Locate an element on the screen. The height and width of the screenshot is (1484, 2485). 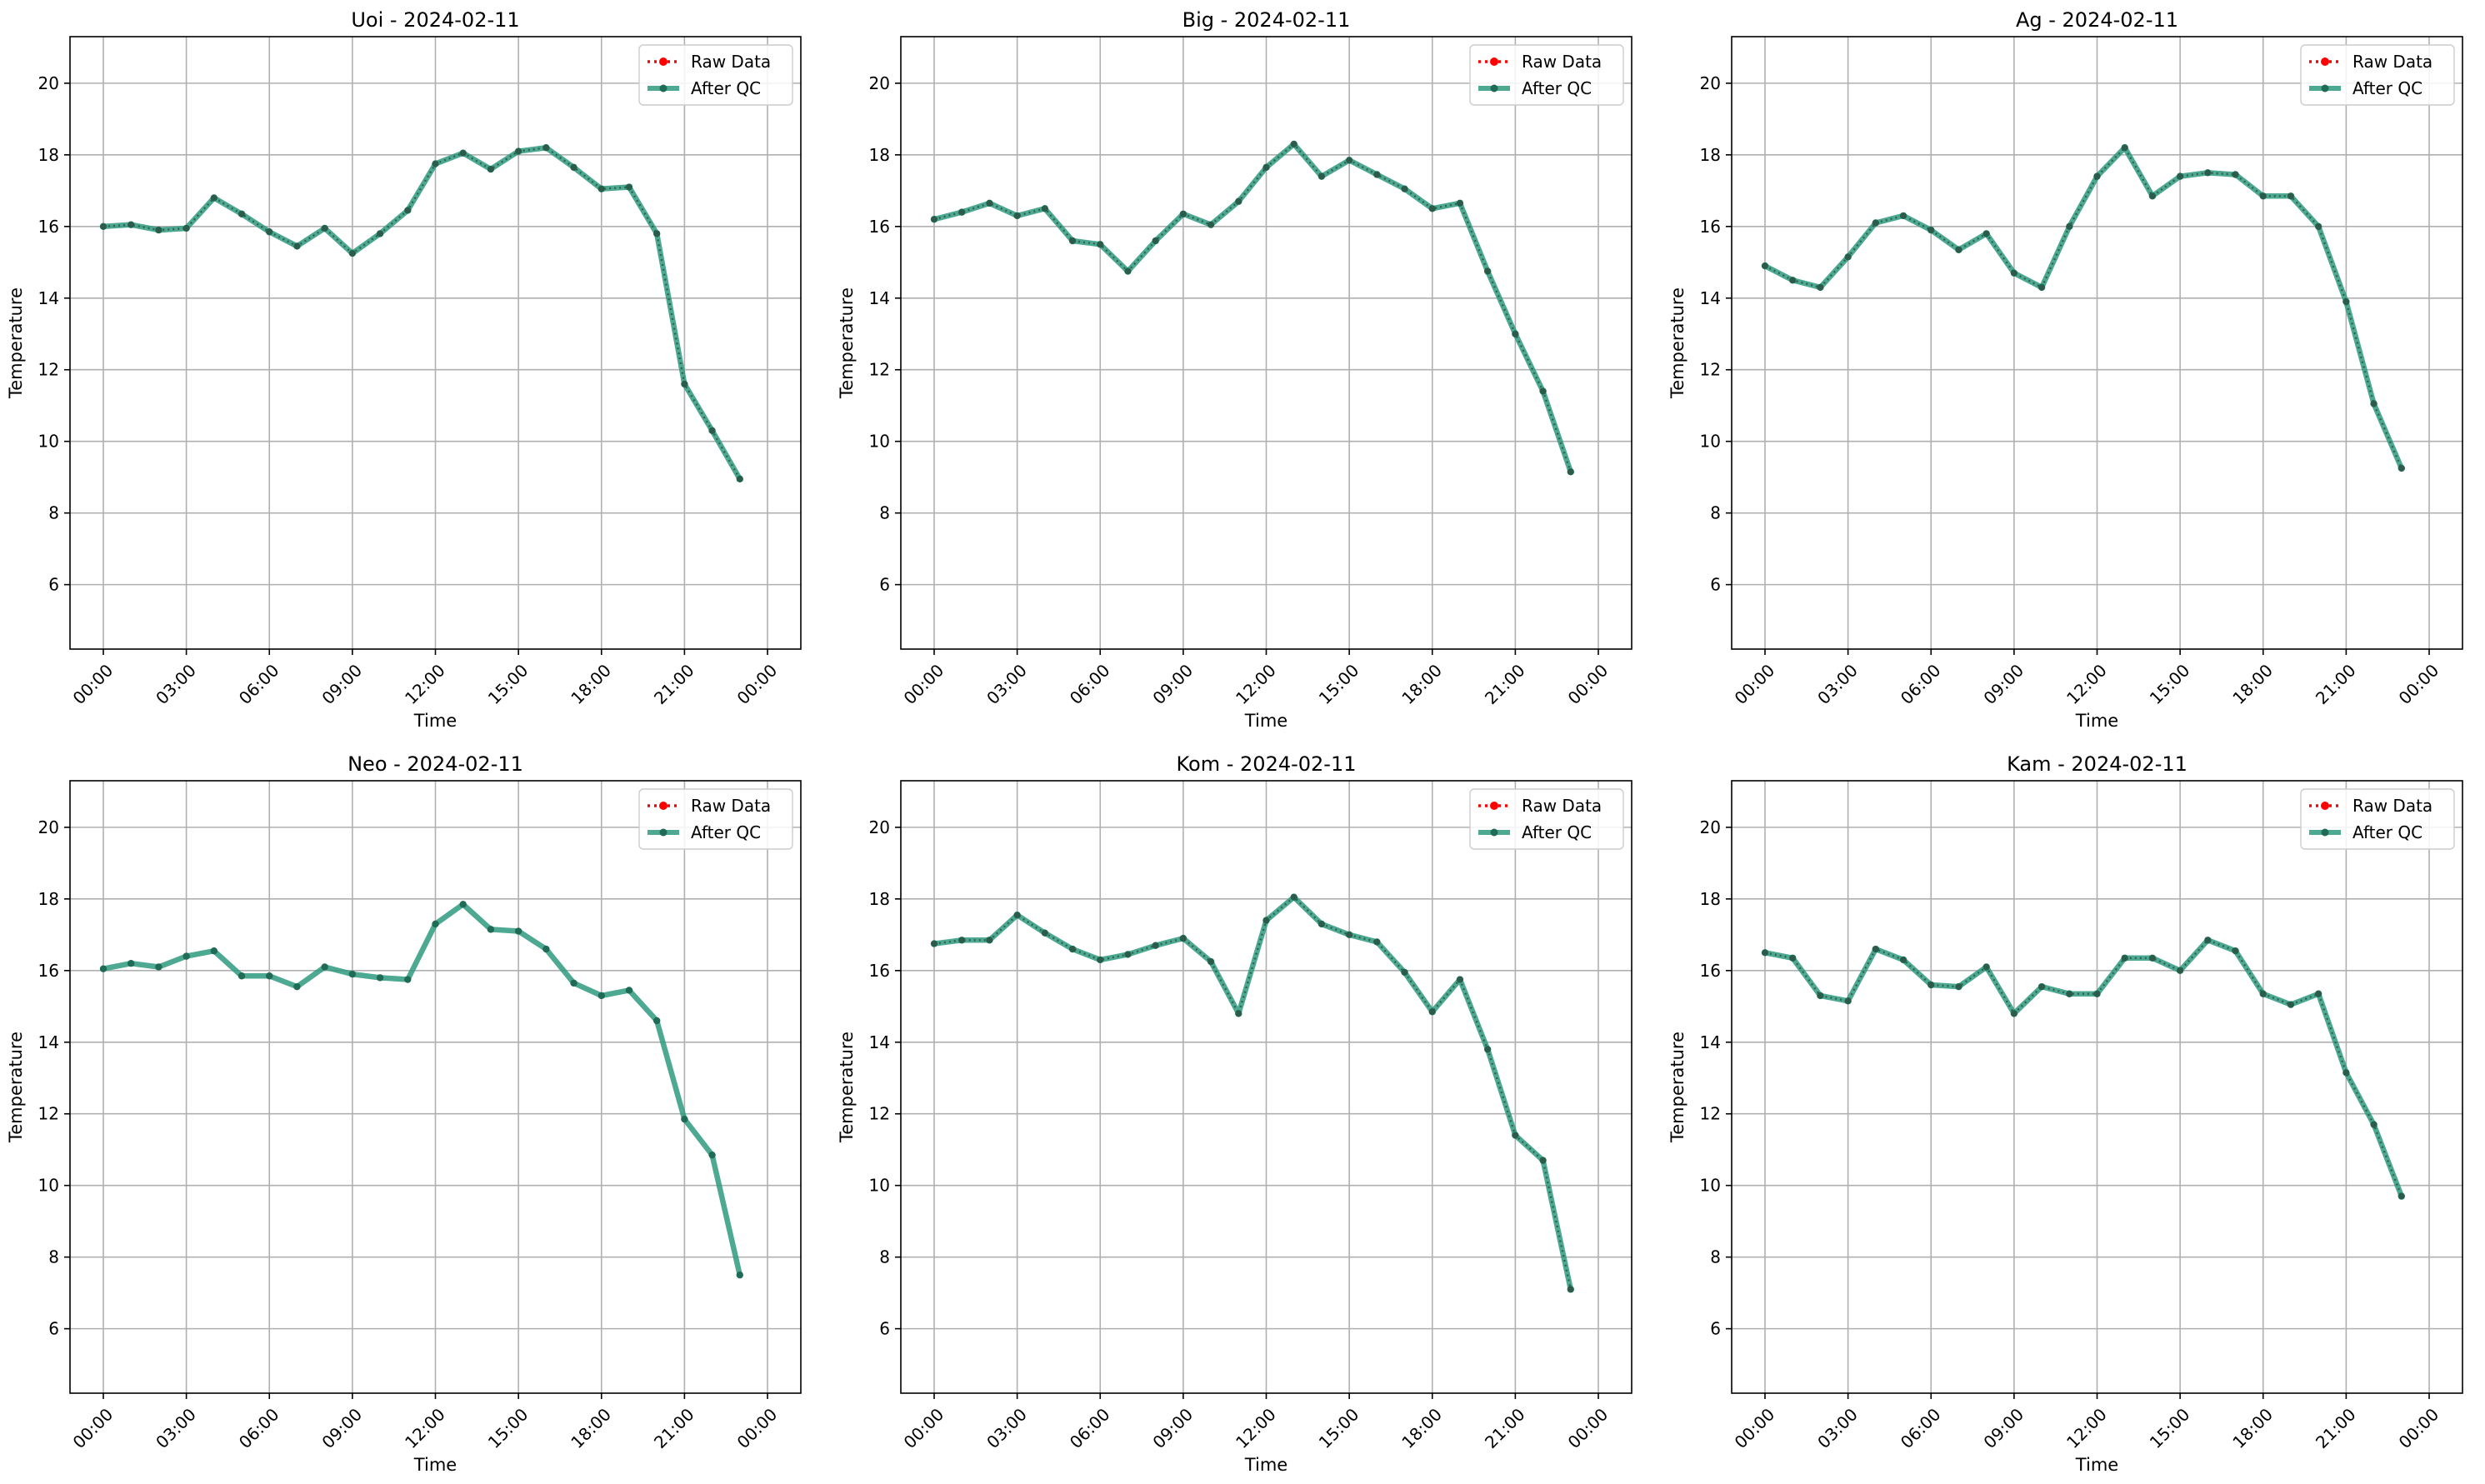
chart-title: Kam - 2024-02-11 is located at coordinates (2097, 764).